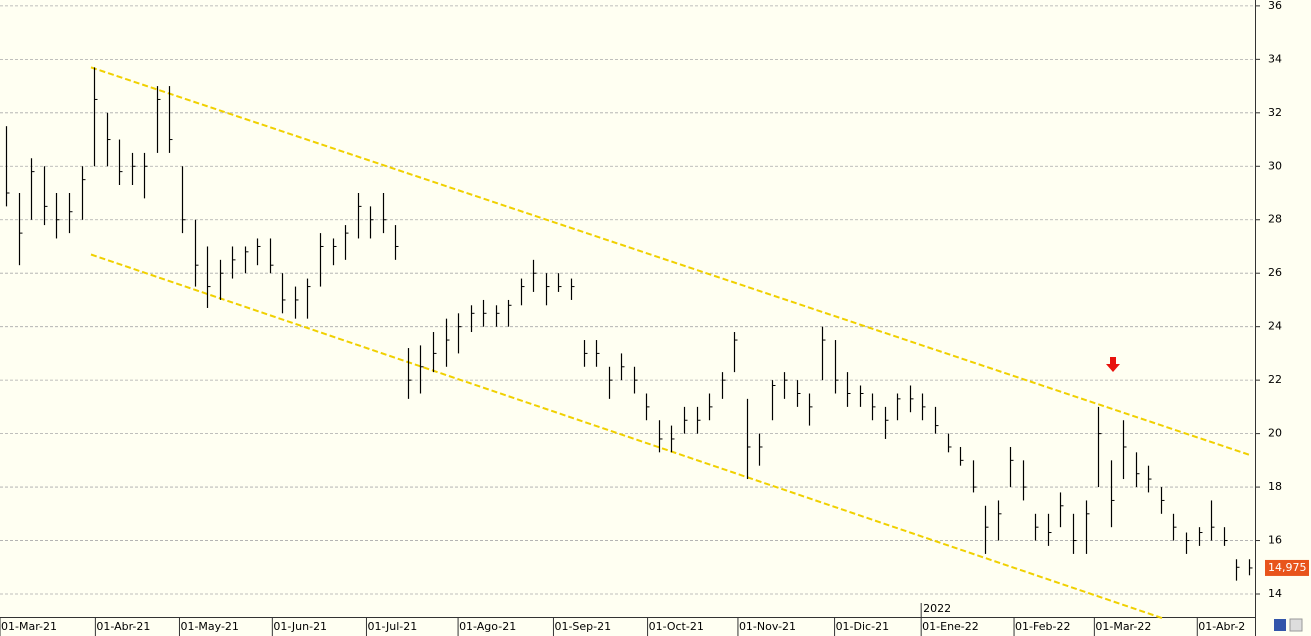 The height and width of the screenshot is (636, 1311). What do you see at coordinates (392, 626) in the screenshot?
I see `x-tick-label: 01-Jul-21` at bounding box center [392, 626].